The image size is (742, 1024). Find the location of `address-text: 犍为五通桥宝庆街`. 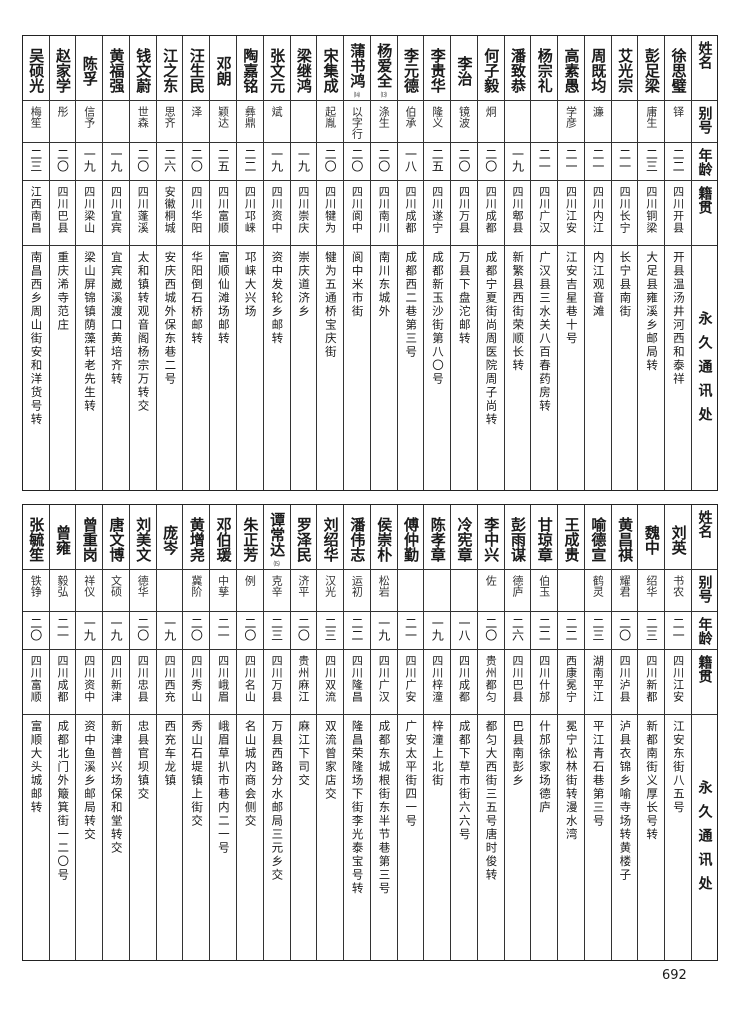

address-text: 犍为五通桥宝庆街 is located at coordinates (330, 305).